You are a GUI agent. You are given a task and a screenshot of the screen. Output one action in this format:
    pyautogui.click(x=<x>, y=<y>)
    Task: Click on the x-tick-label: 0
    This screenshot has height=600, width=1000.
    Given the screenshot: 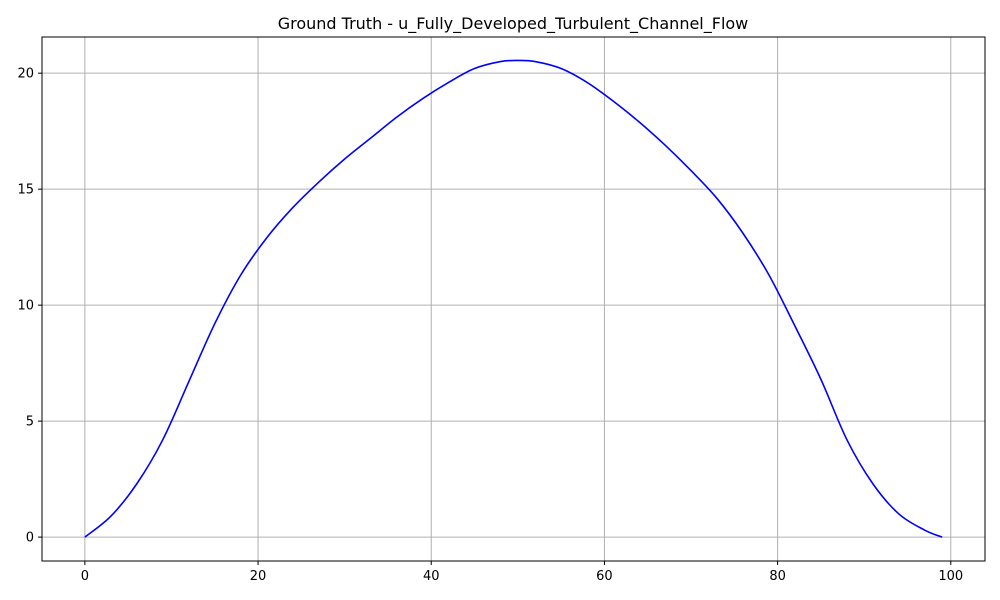 What is the action you would take?
    pyautogui.click(x=85, y=576)
    